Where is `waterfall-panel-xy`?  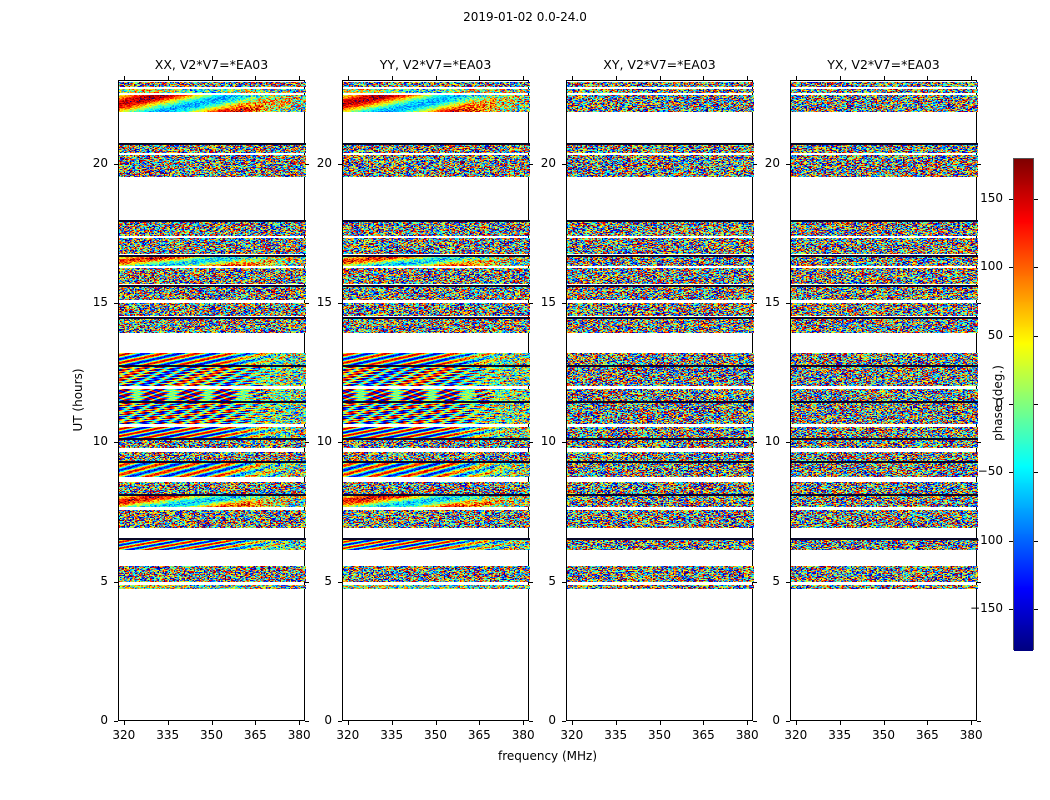
waterfall-panel-xy is located at coordinates (660, 401).